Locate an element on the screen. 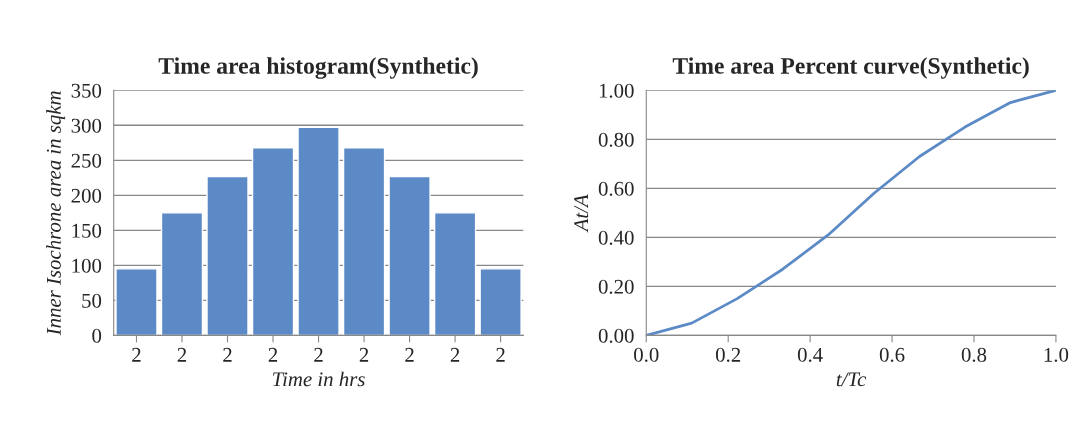 The width and height of the screenshot is (1083, 430). y-tick-label: 350 is located at coordinates (86, 90).